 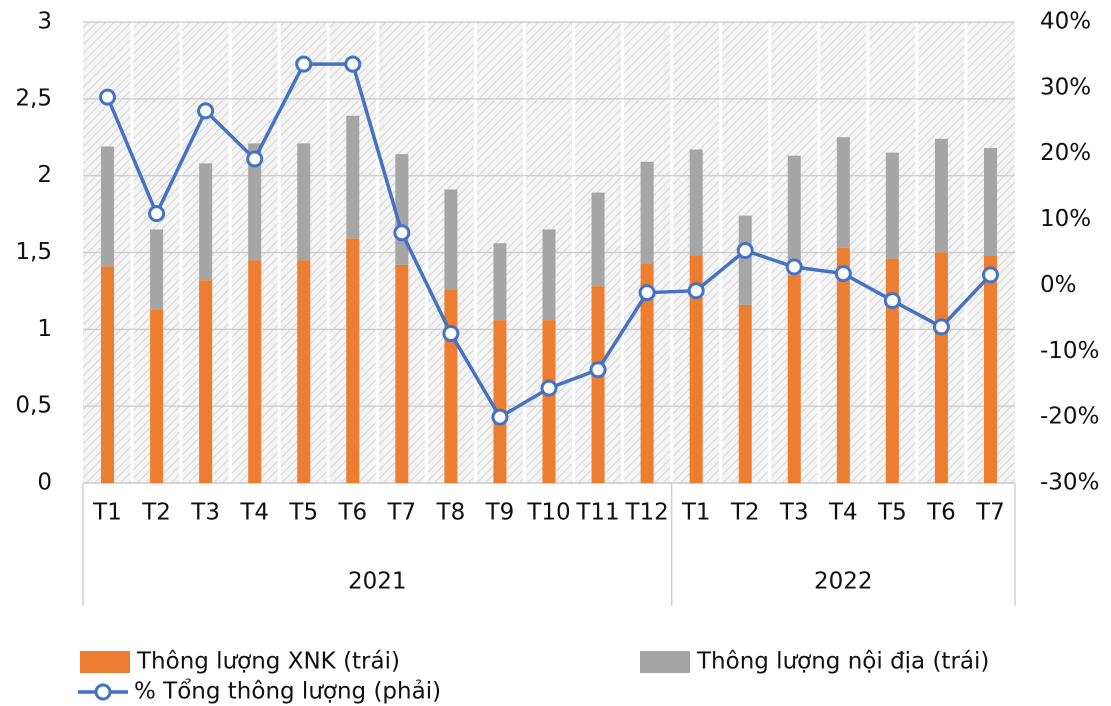 What do you see at coordinates (646, 513) in the screenshot?
I see `x-tick-label: T12` at bounding box center [646, 513].